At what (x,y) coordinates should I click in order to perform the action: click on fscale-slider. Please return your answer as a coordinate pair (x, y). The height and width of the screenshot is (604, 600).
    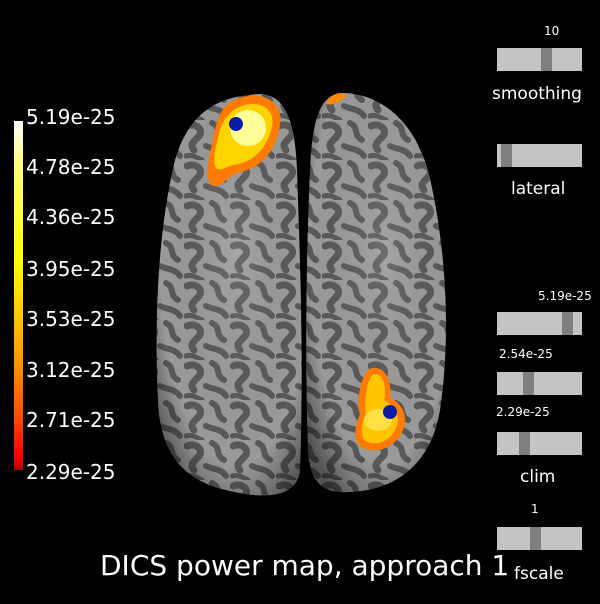
    Looking at the image, I should click on (539, 538).